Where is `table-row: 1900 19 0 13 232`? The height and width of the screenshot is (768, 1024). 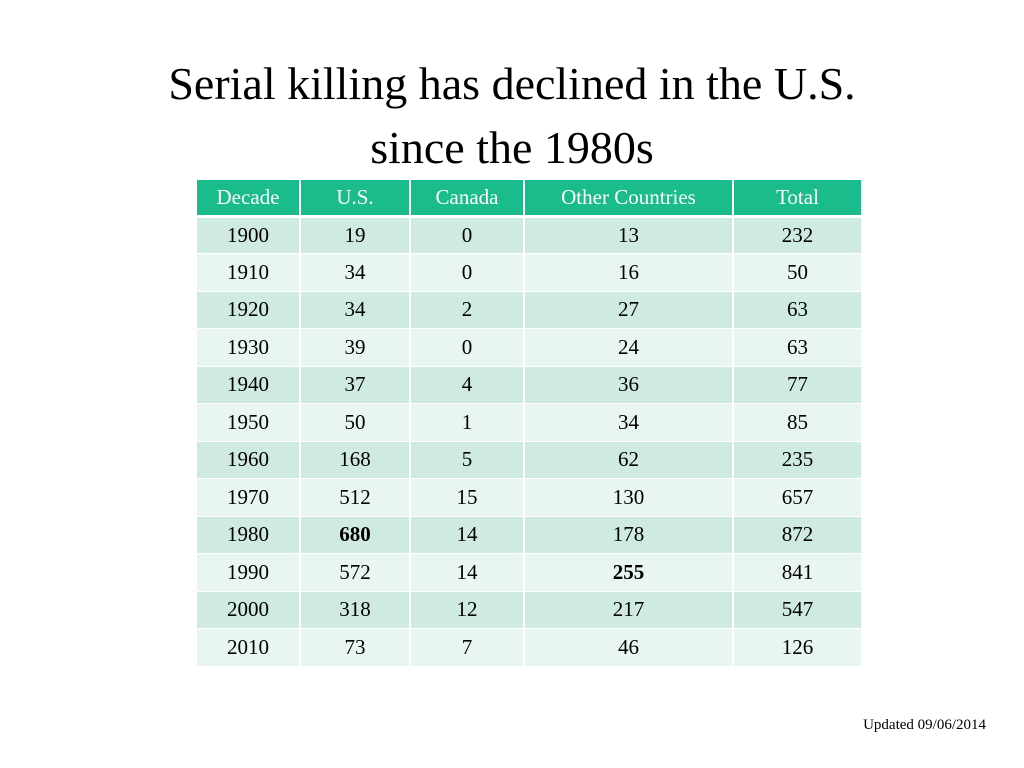 table-row: 1900 19 0 13 232 is located at coordinates (529, 235).